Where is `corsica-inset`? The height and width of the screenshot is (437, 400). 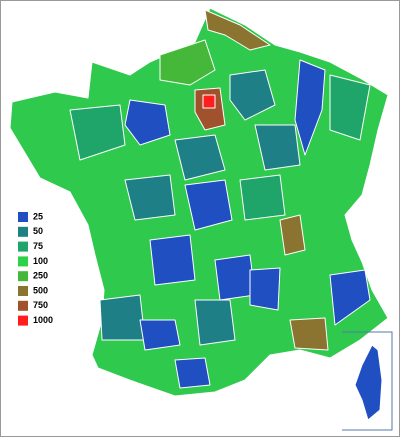
corsica-inset is located at coordinates (367, 381).